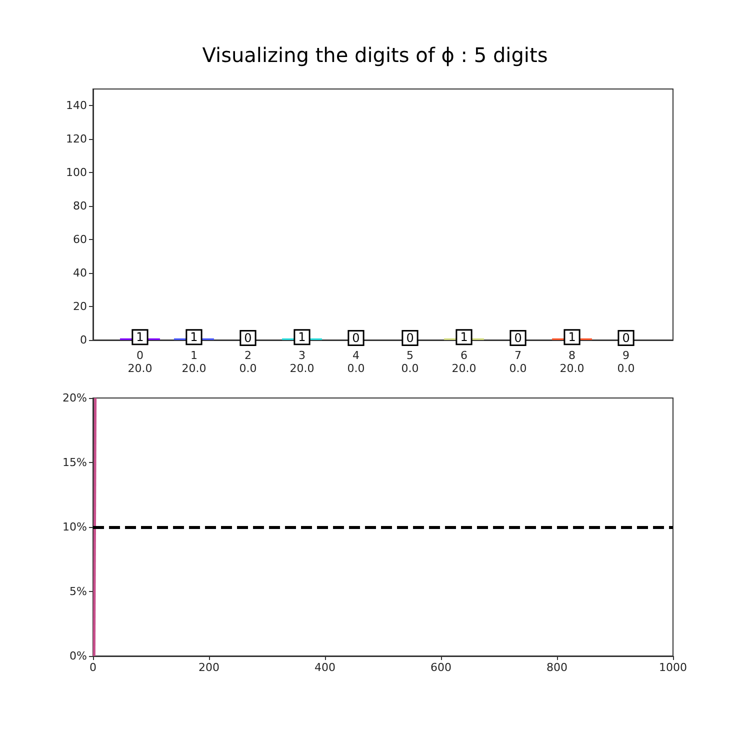 The height and width of the screenshot is (750, 750). What do you see at coordinates (375, 55) in the screenshot?
I see `chart-title: Visualizing the digits of ϕ : 5 digits` at bounding box center [375, 55].